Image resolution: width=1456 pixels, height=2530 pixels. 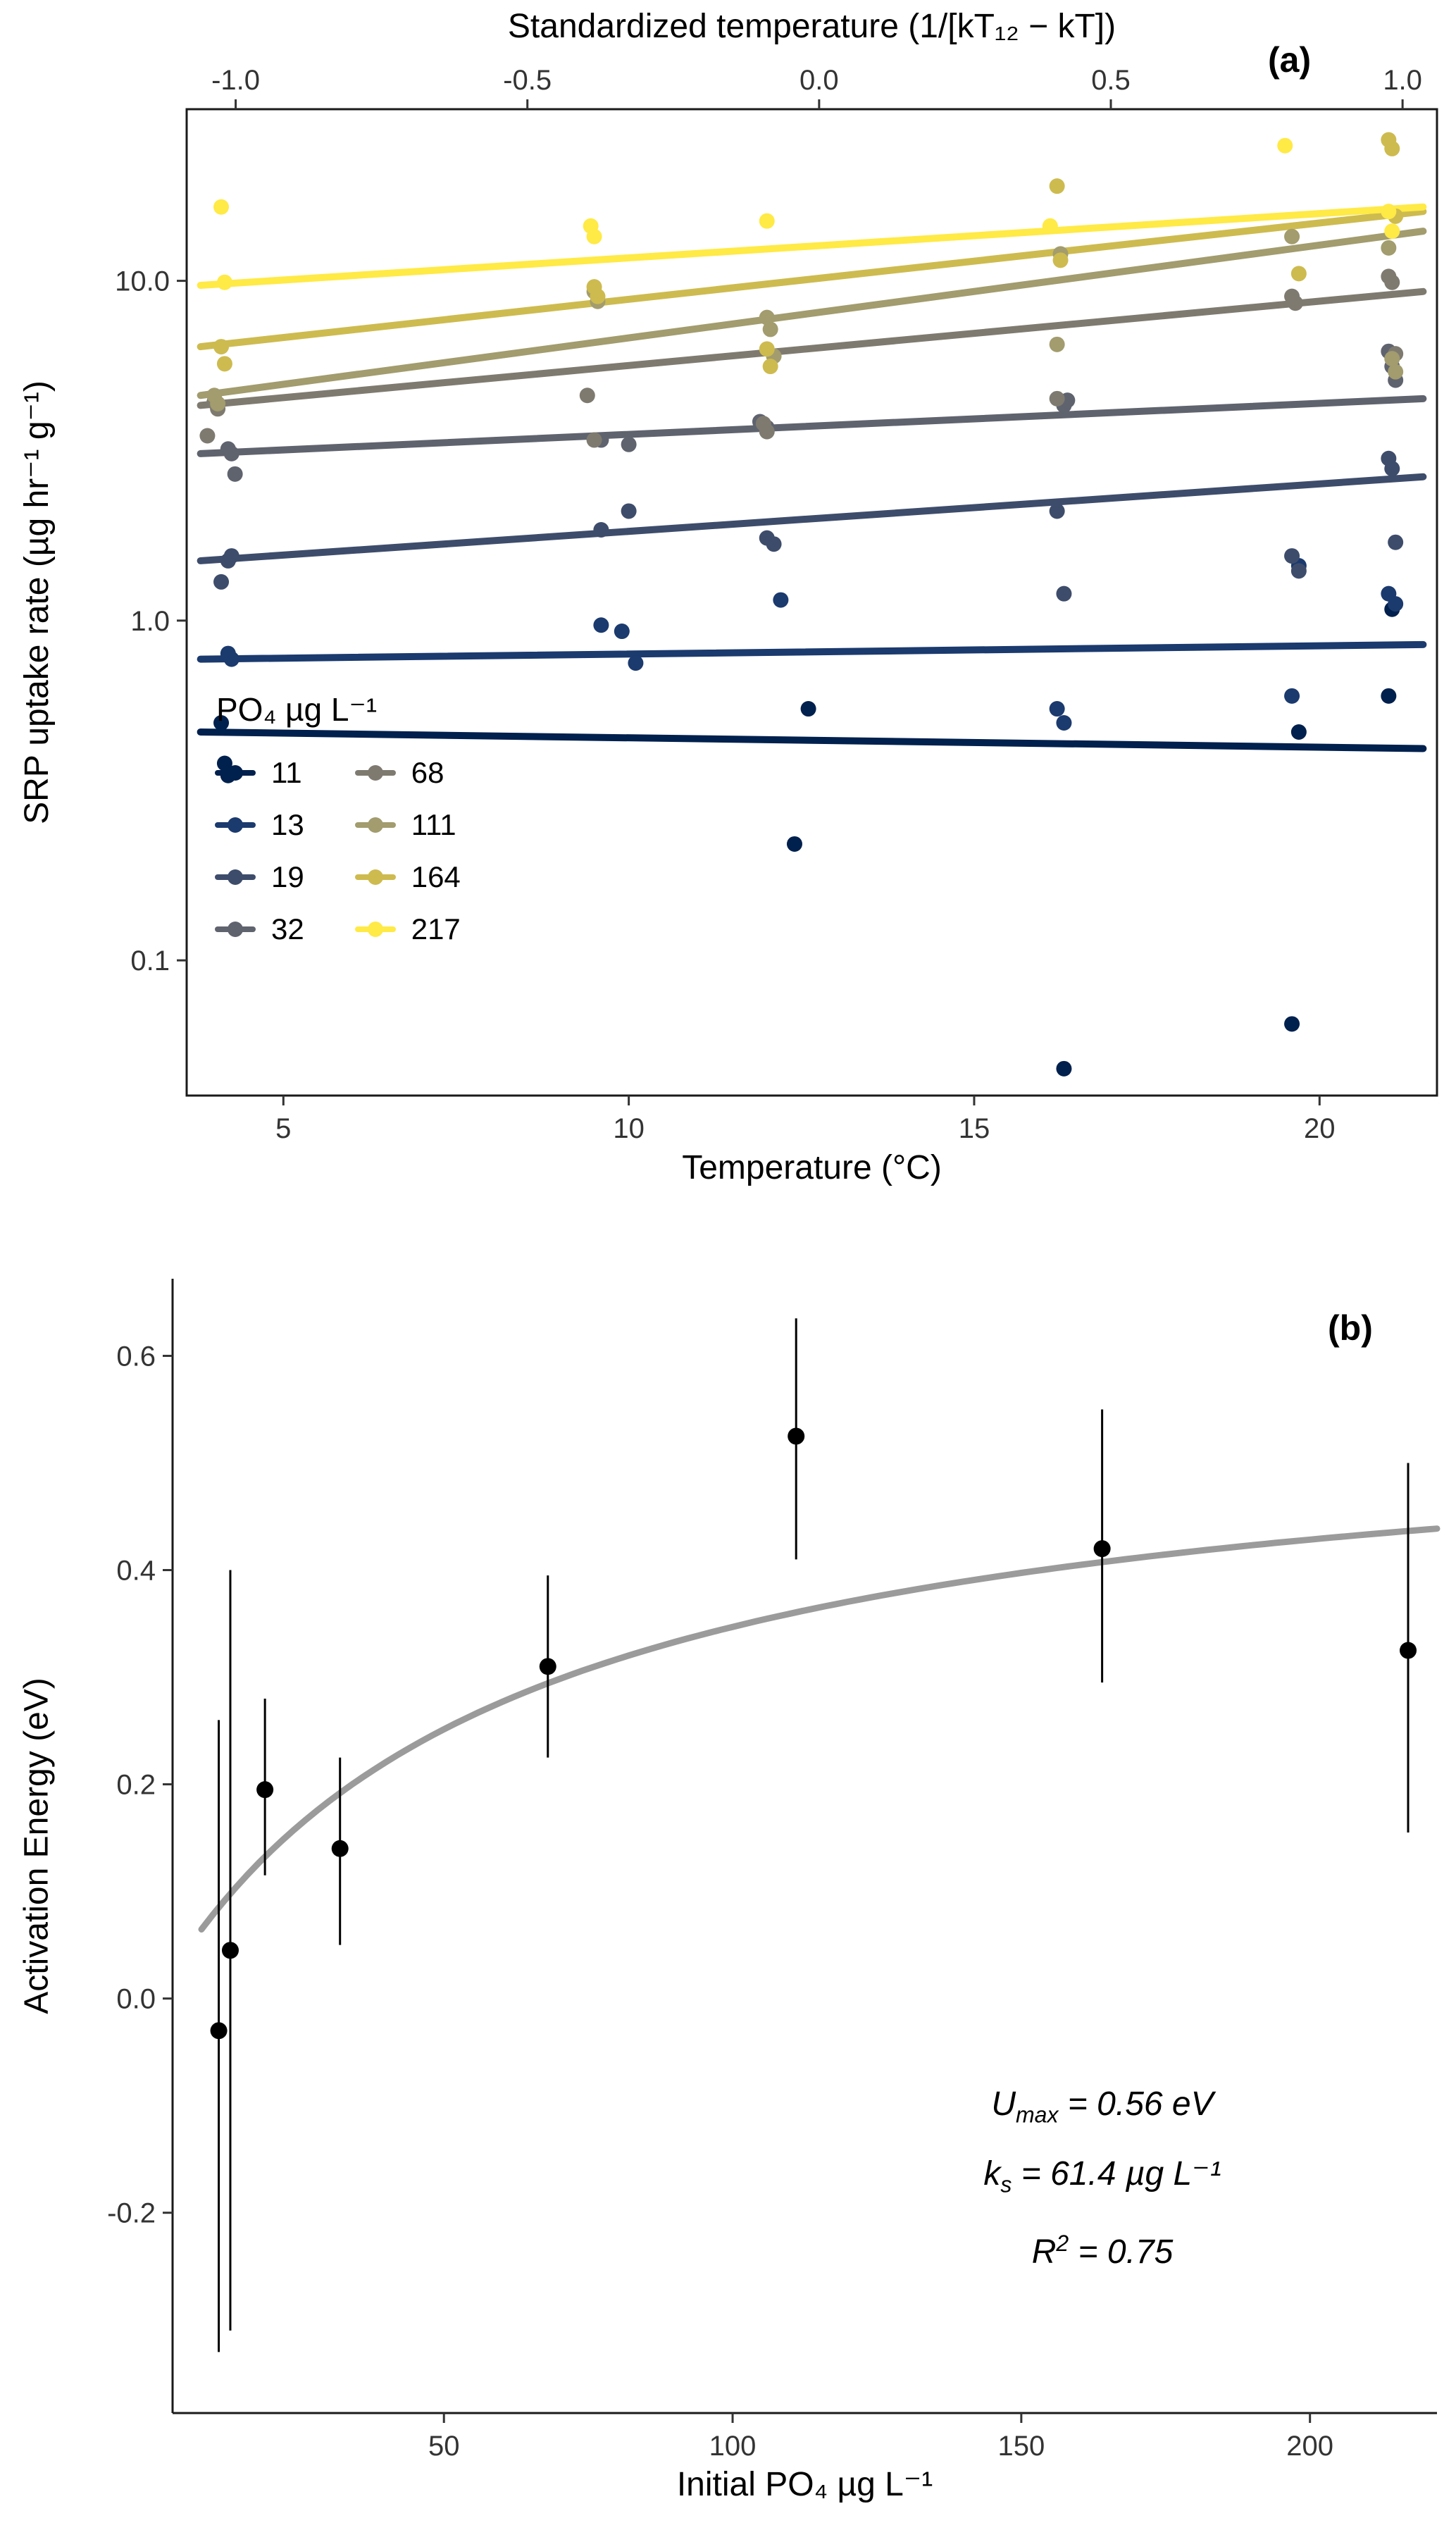 I want to click on y-tick-label: -0.2, so click(x=131, y=2213).